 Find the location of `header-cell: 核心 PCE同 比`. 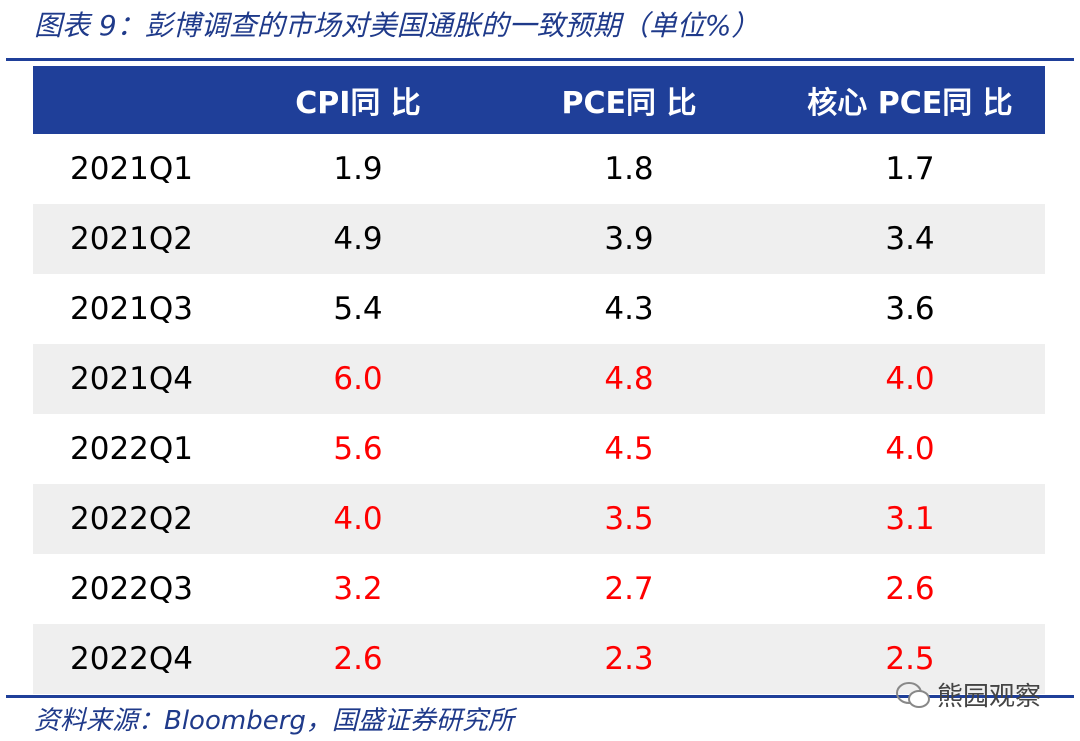

header-cell: 核心 PCE同 比 is located at coordinates (910, 103).